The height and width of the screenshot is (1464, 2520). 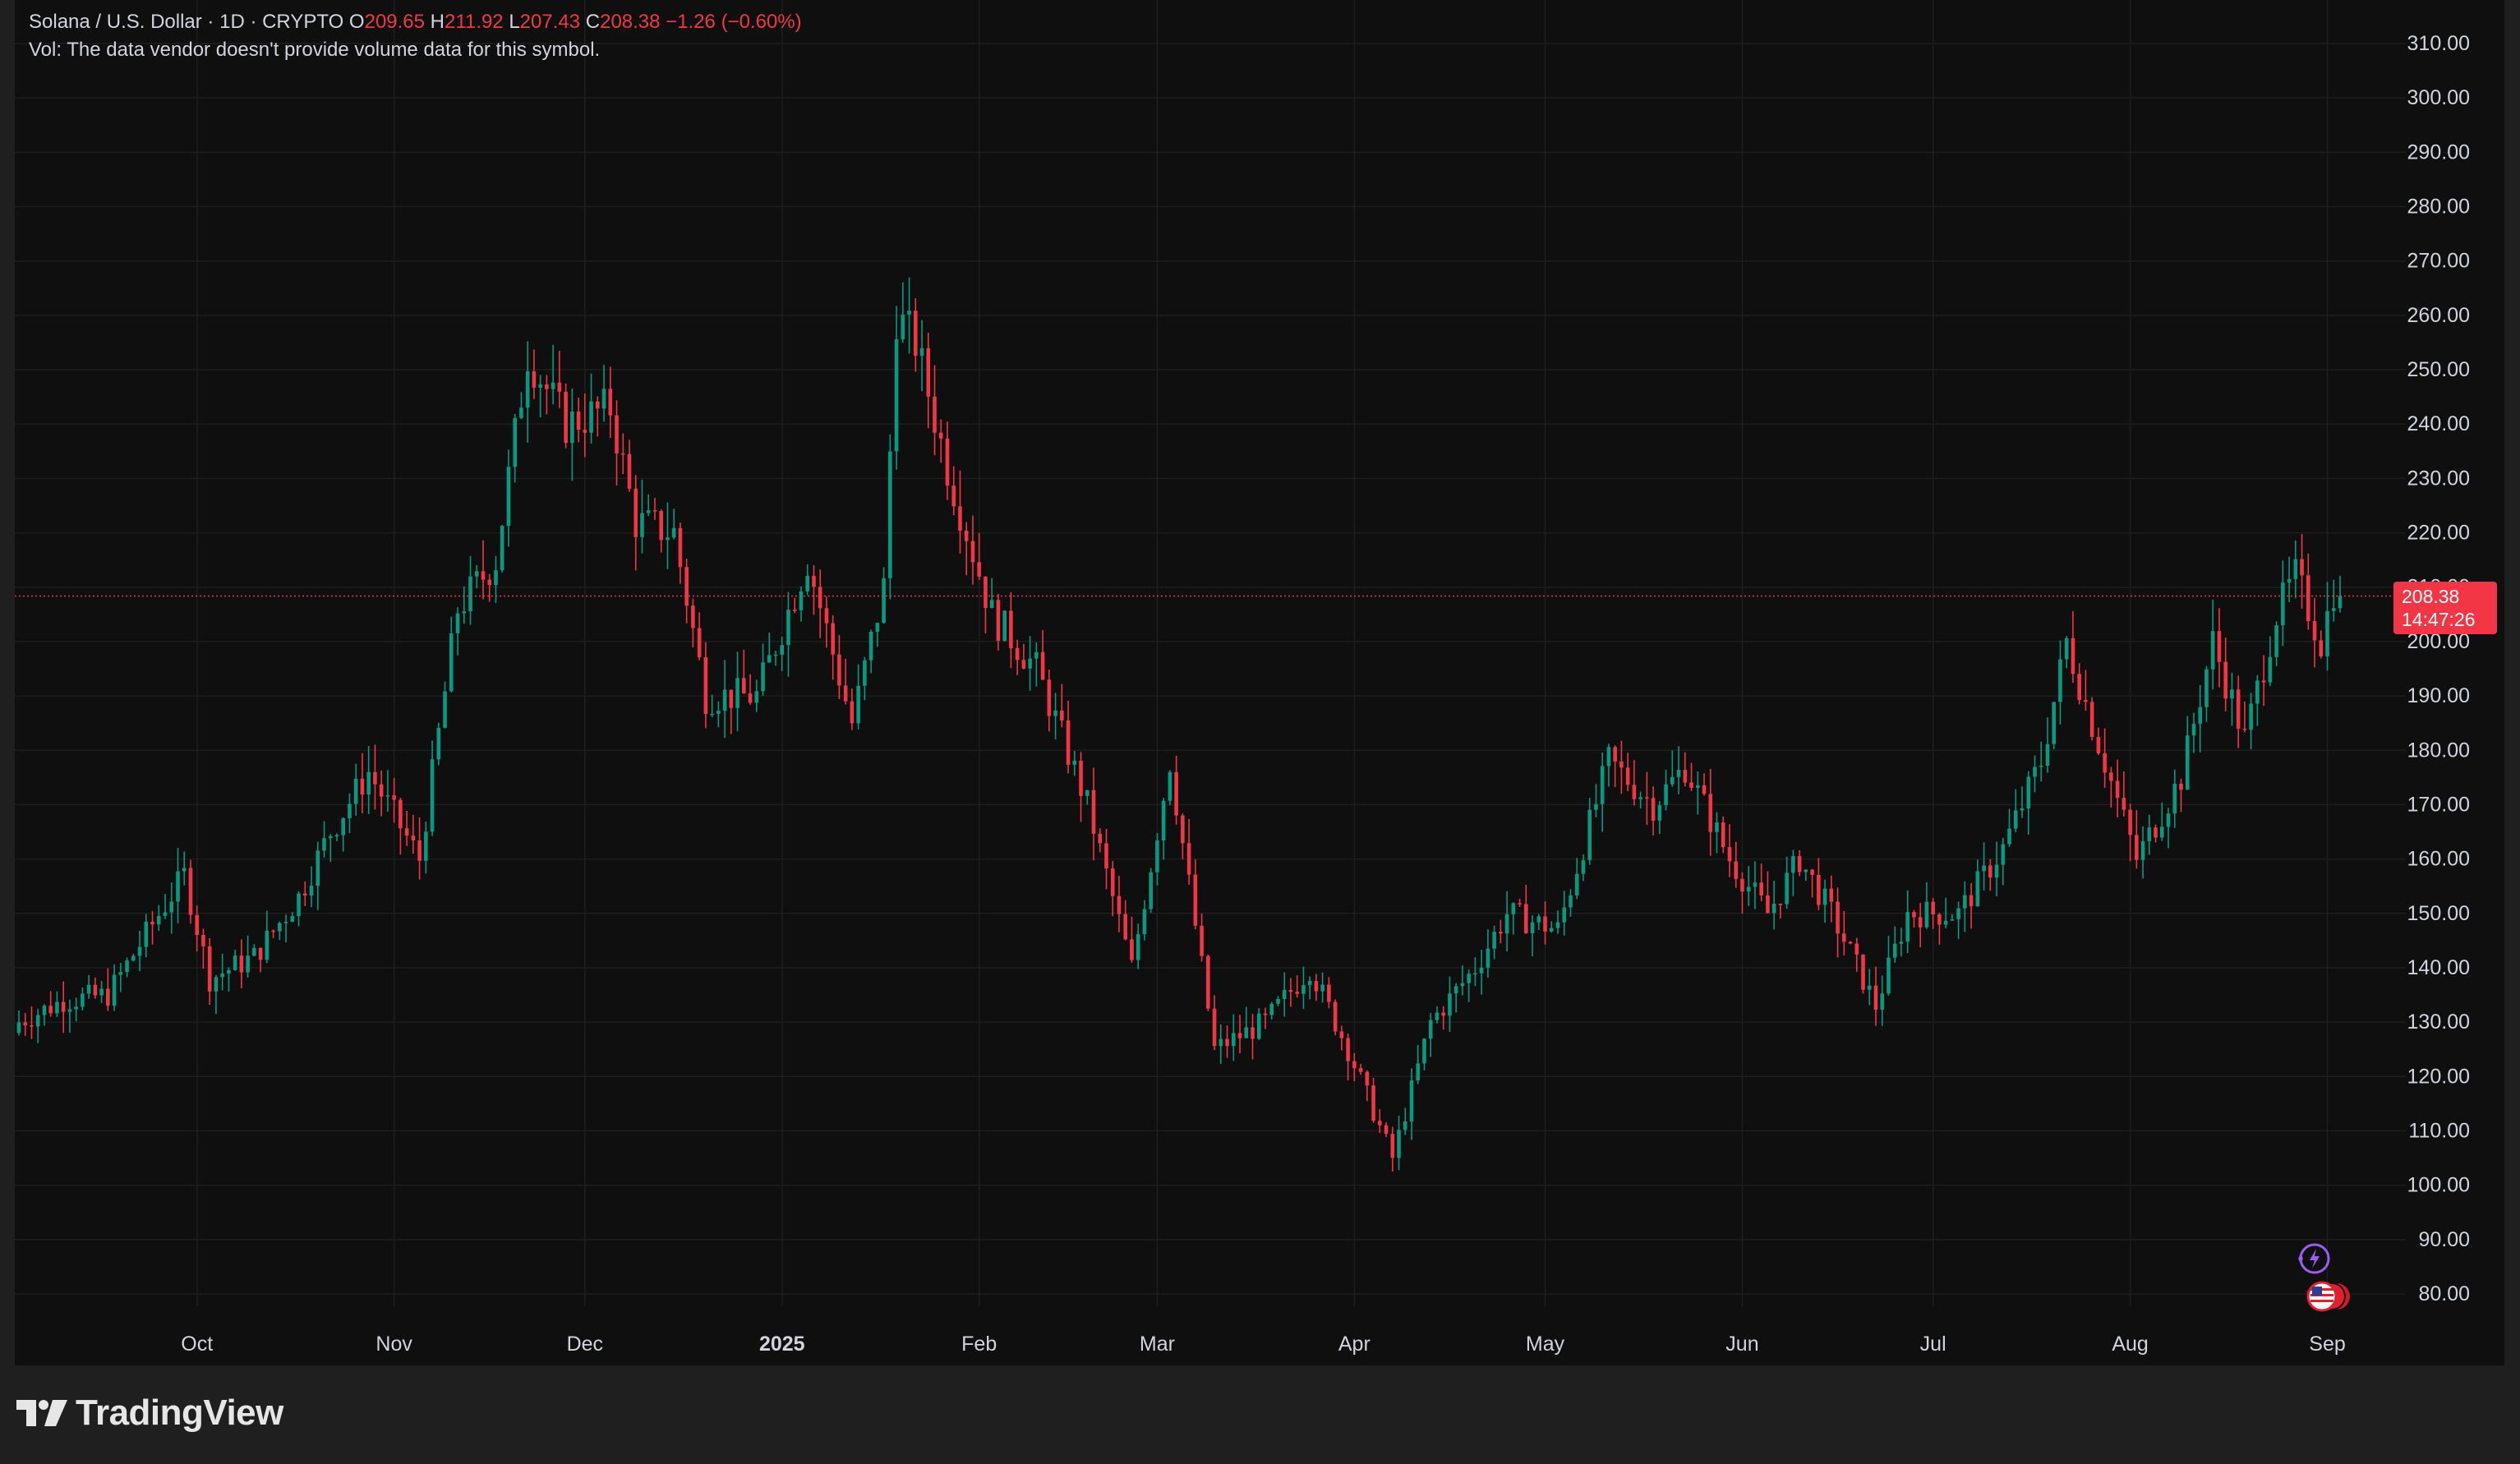 What do you see at coordinates (2438, 695) in the screenshot?
I see `y-tick-label: 190.00` at bounding box center [2438, 695].